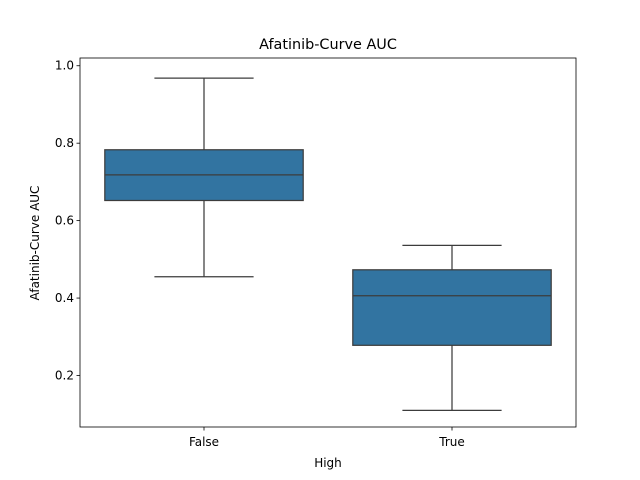 Image resolution: width=640 pixels, height=480 pixels. What do you see at coordinates (204, 177) in the screenshot?
I see `box-group-false` at bounding box center [204, 177].